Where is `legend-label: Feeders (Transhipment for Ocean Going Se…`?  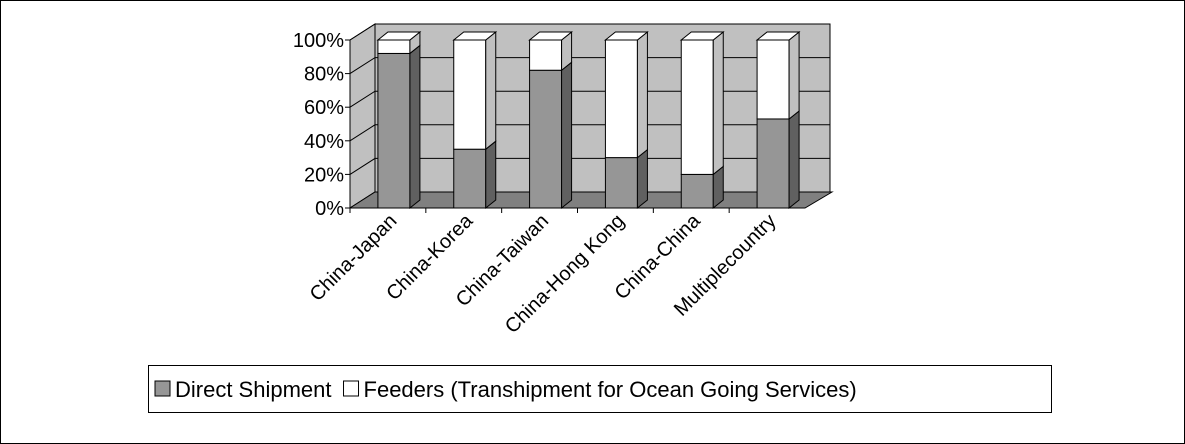
legend-label: Feeders (Transhipment for Ocean Going Se… is located at coordinates (610, 389).